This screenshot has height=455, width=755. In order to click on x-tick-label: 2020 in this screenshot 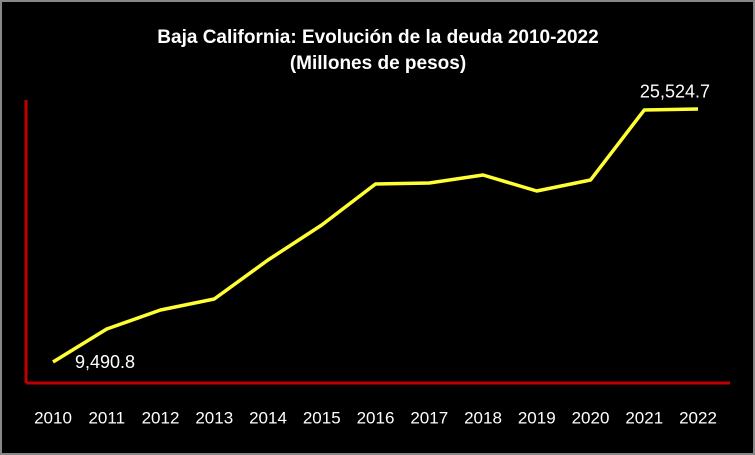, I will do `click(591, 417)`.